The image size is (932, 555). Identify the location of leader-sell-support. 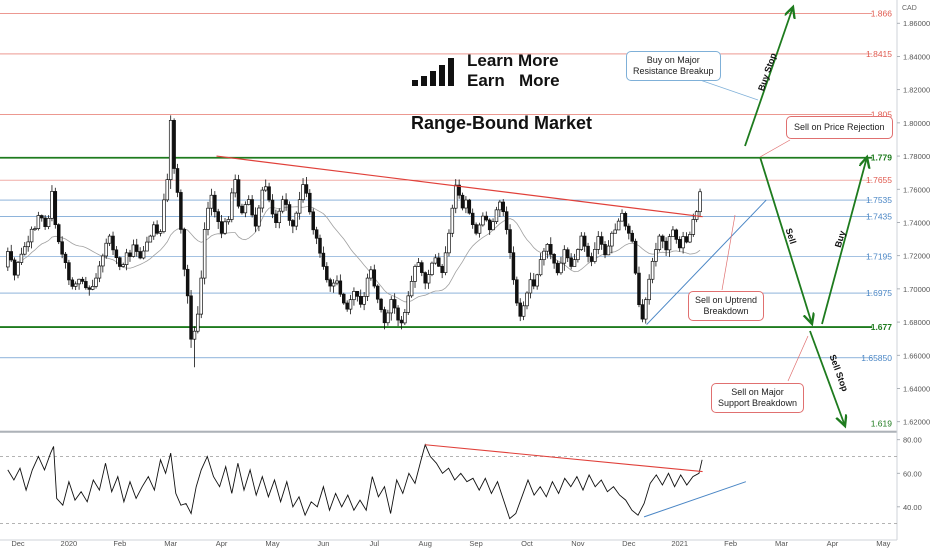
(798, 358).